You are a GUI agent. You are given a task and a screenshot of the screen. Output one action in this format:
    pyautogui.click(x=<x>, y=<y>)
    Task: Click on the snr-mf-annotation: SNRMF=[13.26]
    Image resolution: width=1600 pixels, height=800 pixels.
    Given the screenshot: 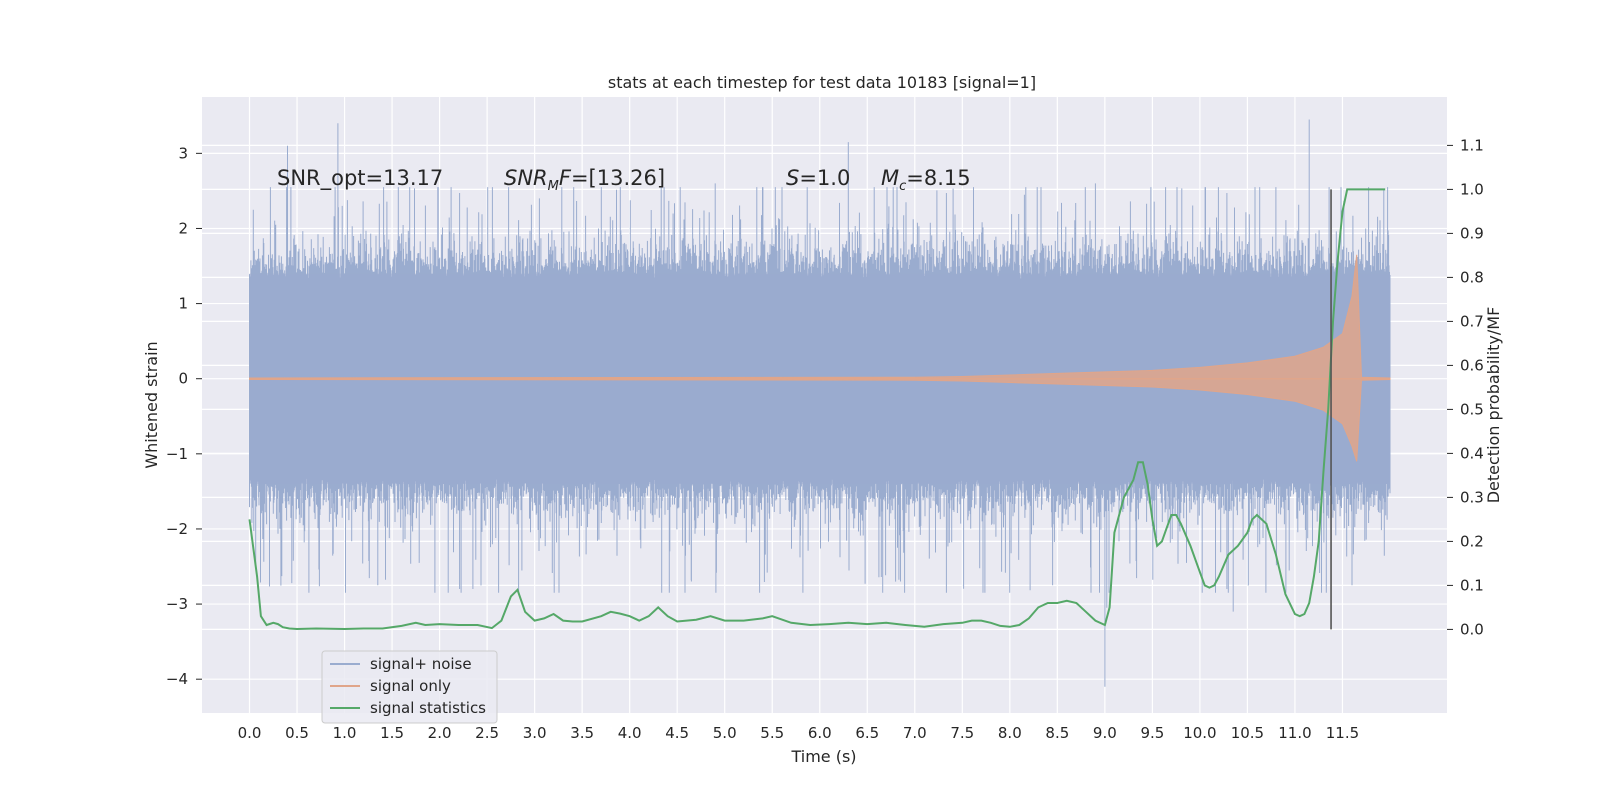 What is the action you would take?
    pyautogui.click(x=584, y=180)
    